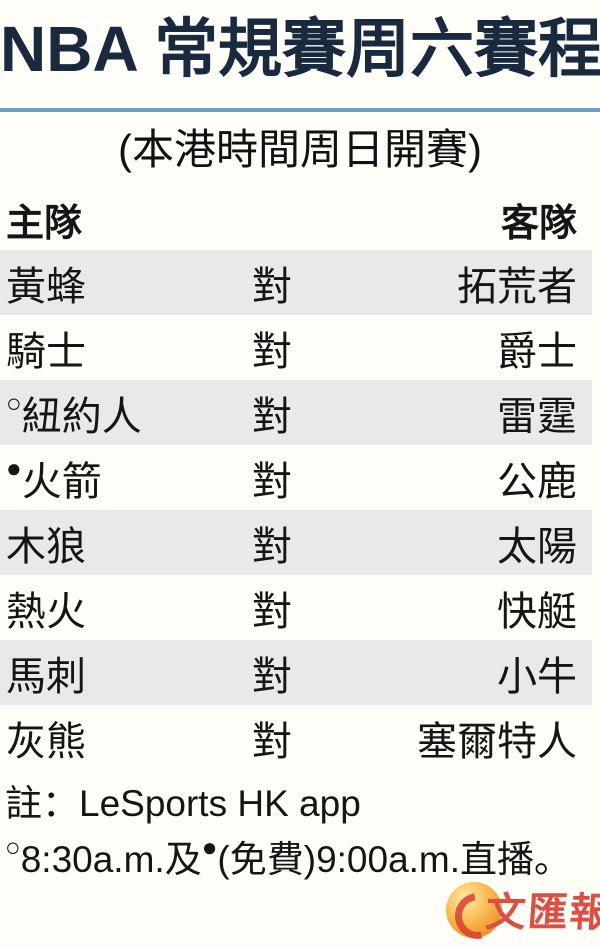  I want to click on home-team-cell: 灰熊, so click(126, 738).